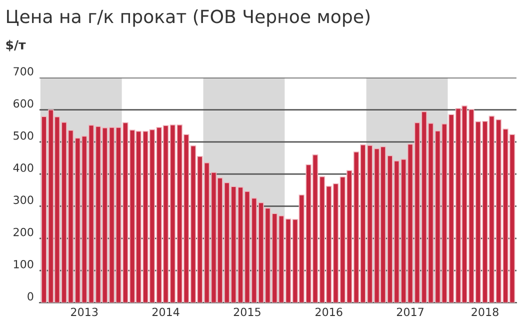  What do you see at coordinates (24, 103) in the screenshot?
I see `y-tick-label: 600` at bounding box center [24, 103].